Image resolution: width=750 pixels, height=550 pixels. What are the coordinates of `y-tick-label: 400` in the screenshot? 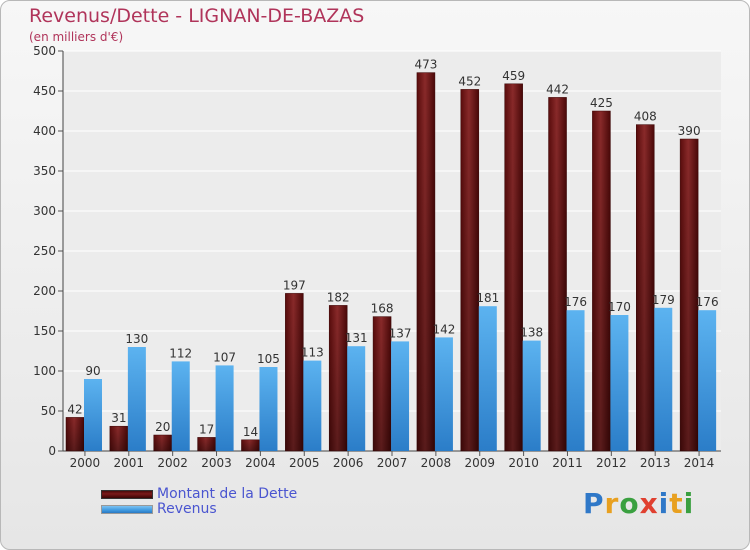 It's located at (44, 131).